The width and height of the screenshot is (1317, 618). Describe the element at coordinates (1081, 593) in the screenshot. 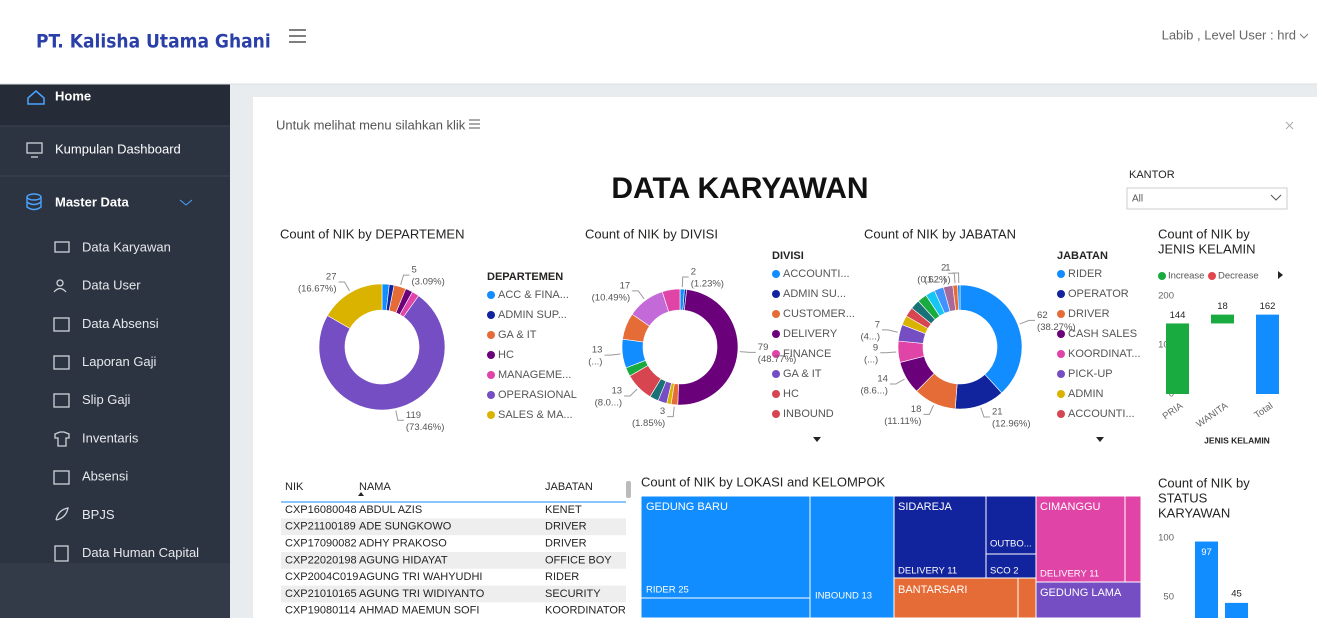

I see `treemap-label: GEDUNG LAMA` at that location.